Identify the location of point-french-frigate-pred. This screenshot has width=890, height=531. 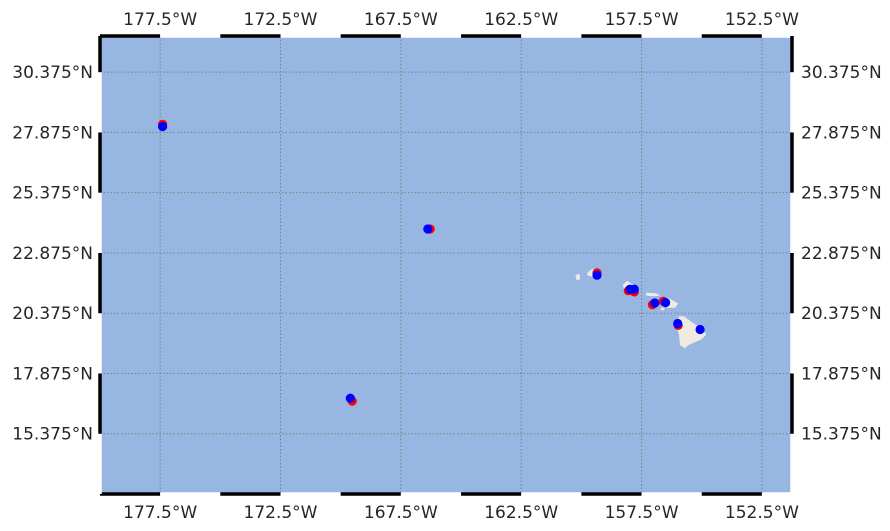
(428, 229).